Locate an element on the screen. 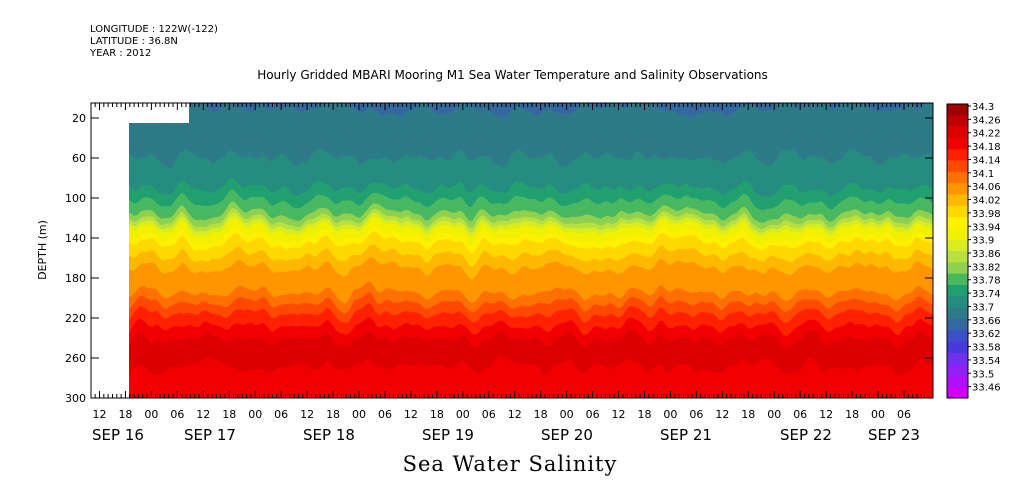 This screenshot has height=504, width=1009. latitude-label: LATITUDE : 36.8N is located at coordinates (134, 41).